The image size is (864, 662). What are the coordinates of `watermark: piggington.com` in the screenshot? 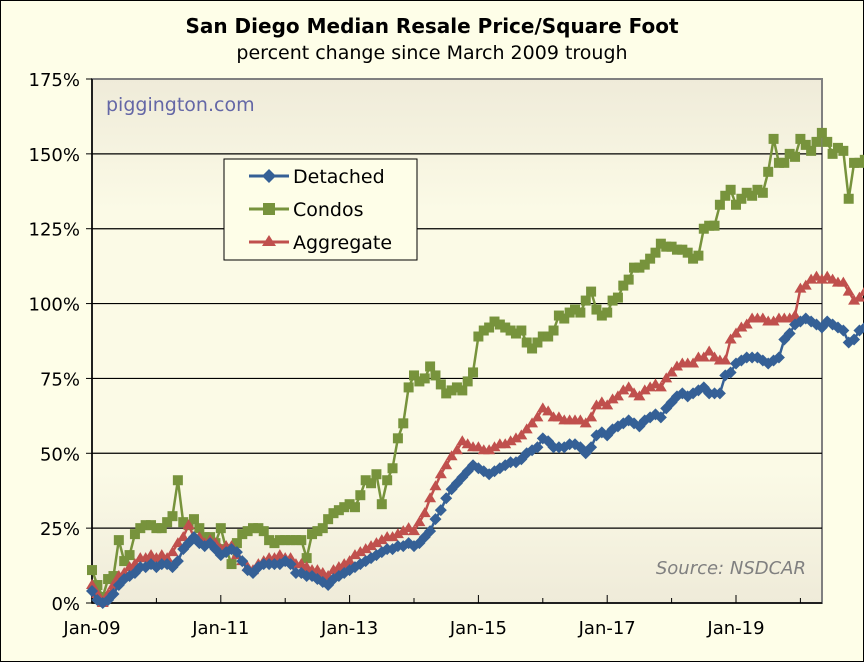 It's located at (180, 105).